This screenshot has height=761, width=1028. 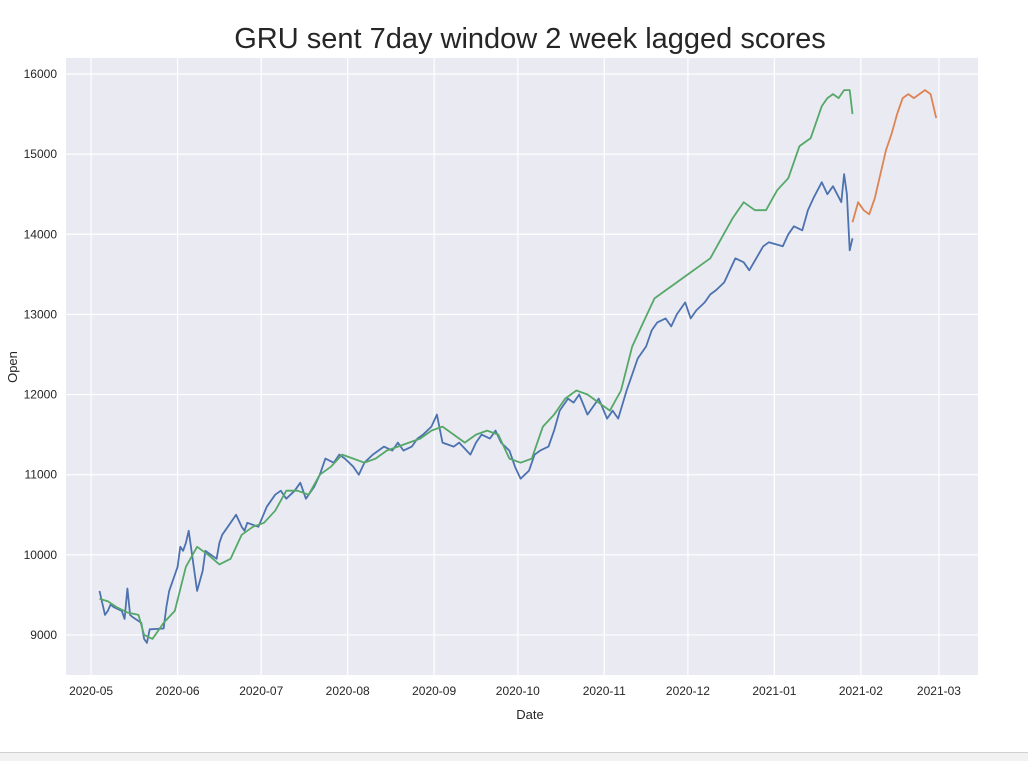 I want to click on y-axis-ticks: 9000 10000 11000 12000 13000 14000 15000 16000, so click(x=41, y=354).